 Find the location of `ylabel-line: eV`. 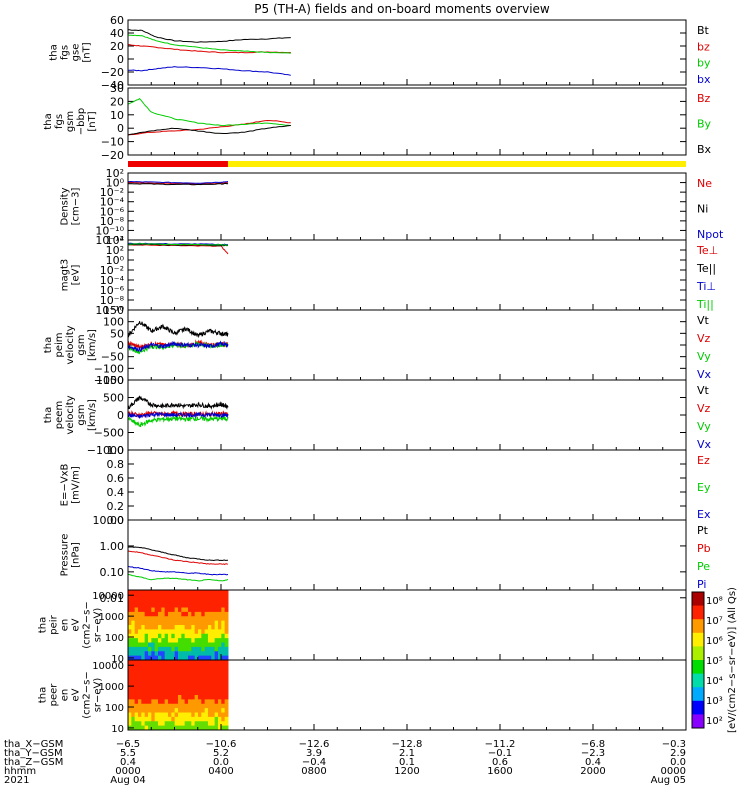

ylabel-line: eV is located at coordinates (76, 694).